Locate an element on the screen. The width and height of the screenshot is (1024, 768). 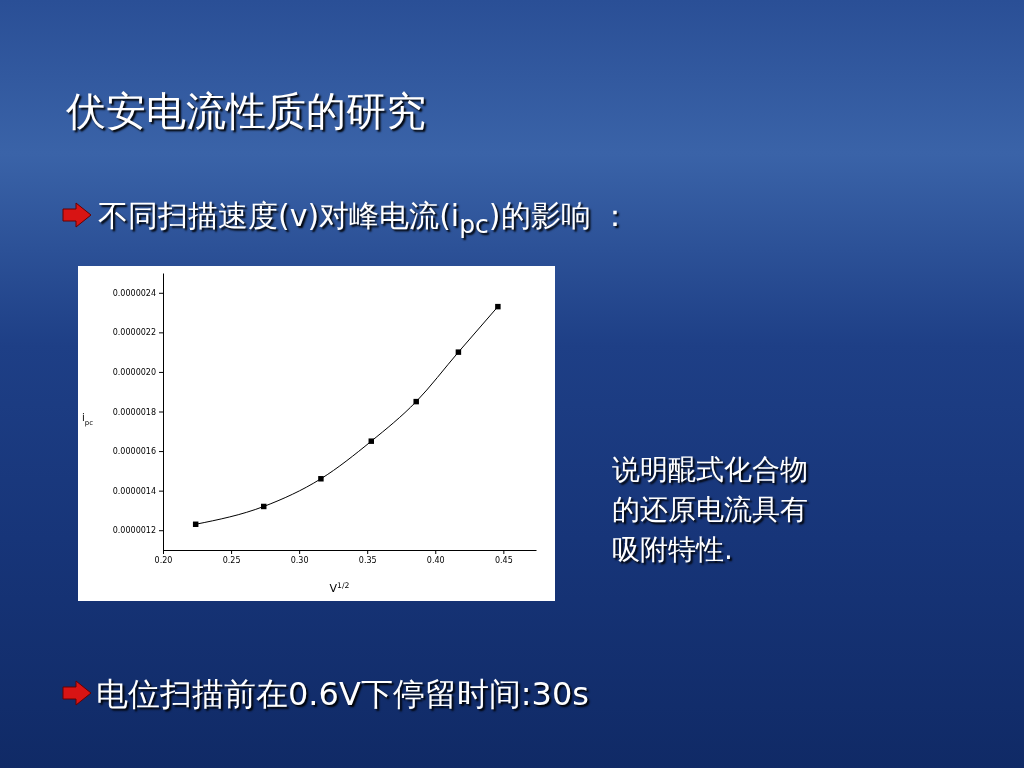
x-axis-title: V$^{1/2}$ is located at coordinates (339, 587).